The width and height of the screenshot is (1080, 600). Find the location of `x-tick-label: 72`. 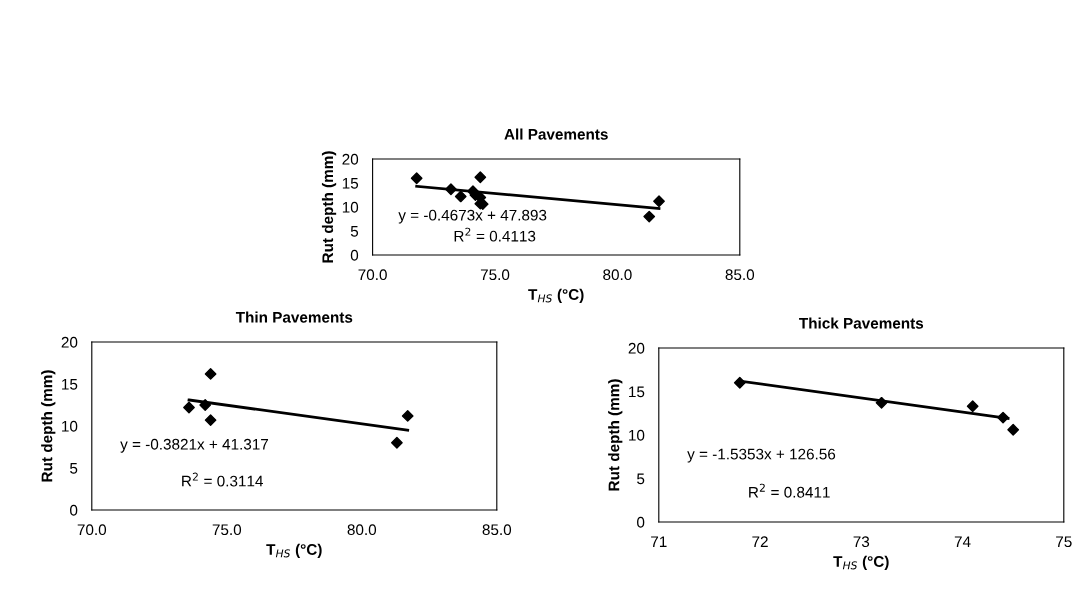

x-tick-label: 72 is located at coordinates (760, 541).